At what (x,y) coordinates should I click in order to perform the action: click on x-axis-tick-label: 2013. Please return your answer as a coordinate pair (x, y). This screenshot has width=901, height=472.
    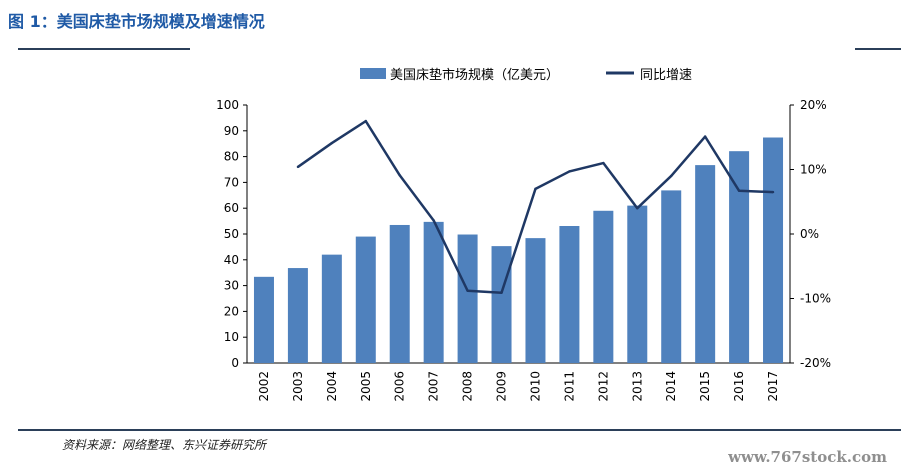
    Looking at the image, I should click on (637, 386).